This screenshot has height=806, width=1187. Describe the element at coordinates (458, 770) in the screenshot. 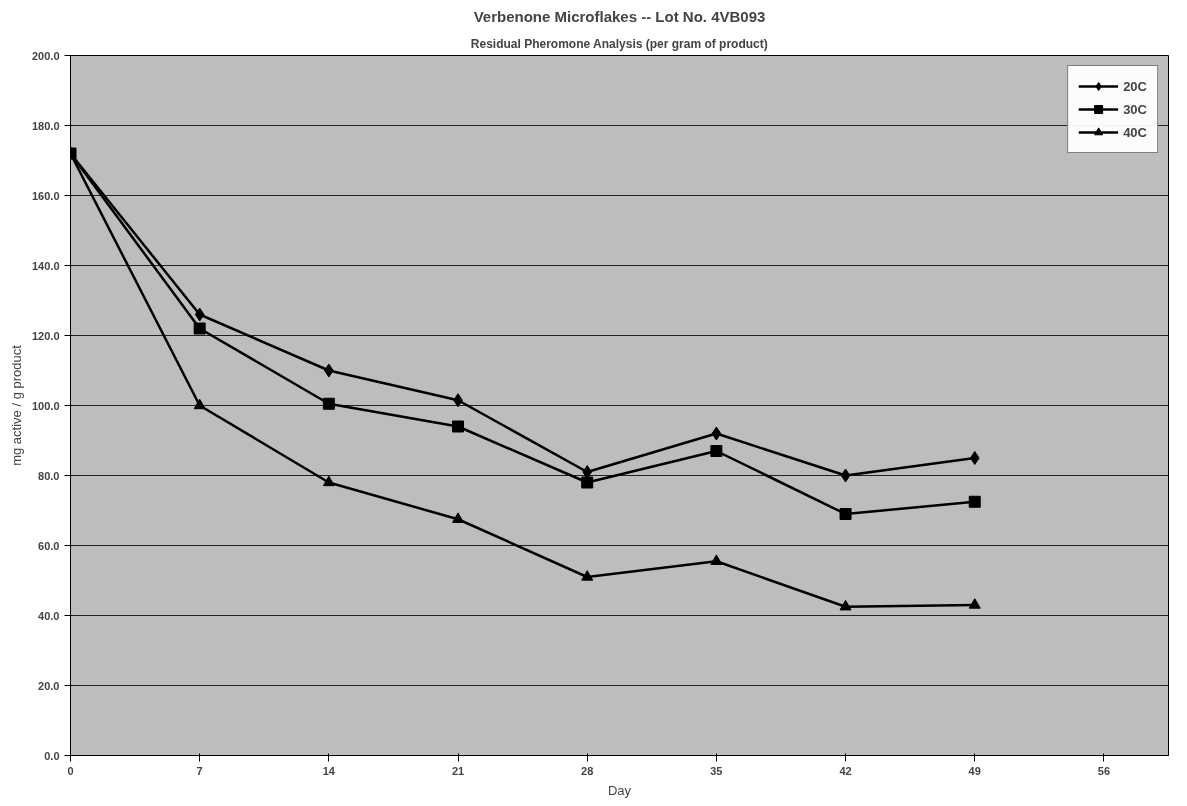

I see `x-tick-label: 21` at that location.